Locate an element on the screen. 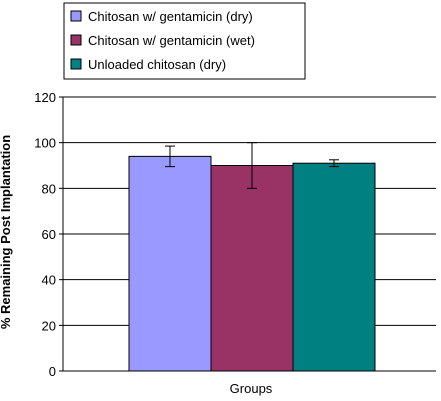  y-tick-label: 20 is located at coordinates (49, 325).